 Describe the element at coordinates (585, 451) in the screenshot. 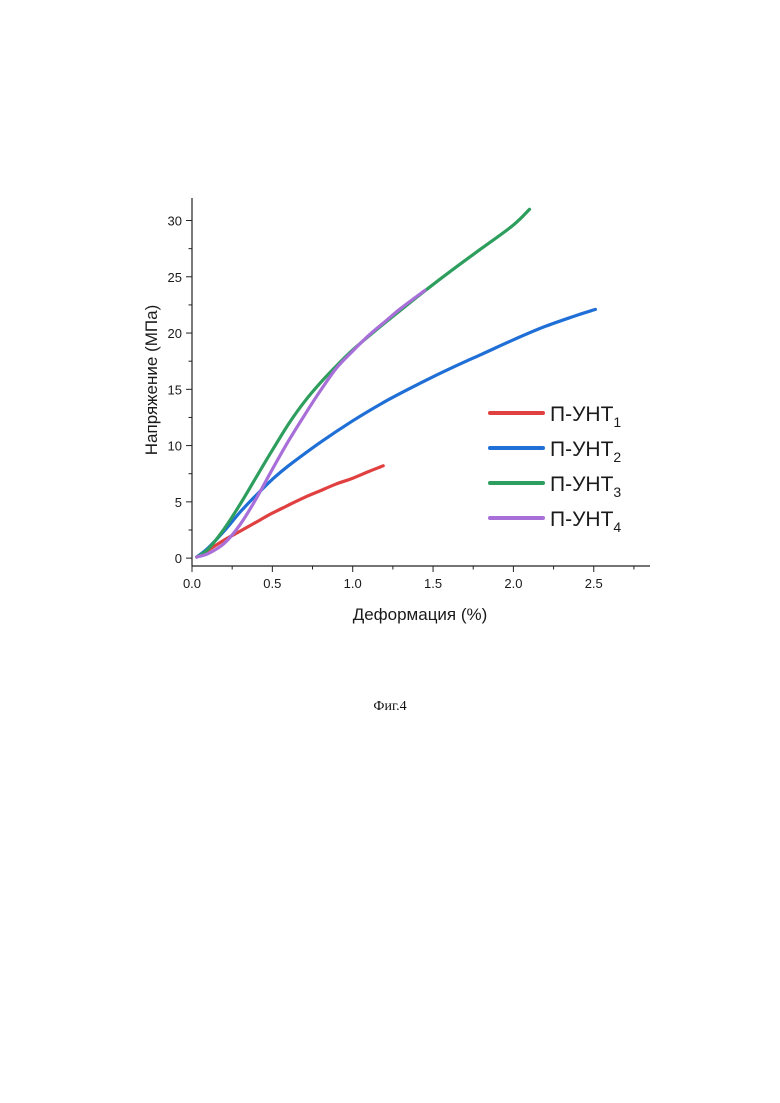

I see `legend-label-2: П-УНТ2` at that location.